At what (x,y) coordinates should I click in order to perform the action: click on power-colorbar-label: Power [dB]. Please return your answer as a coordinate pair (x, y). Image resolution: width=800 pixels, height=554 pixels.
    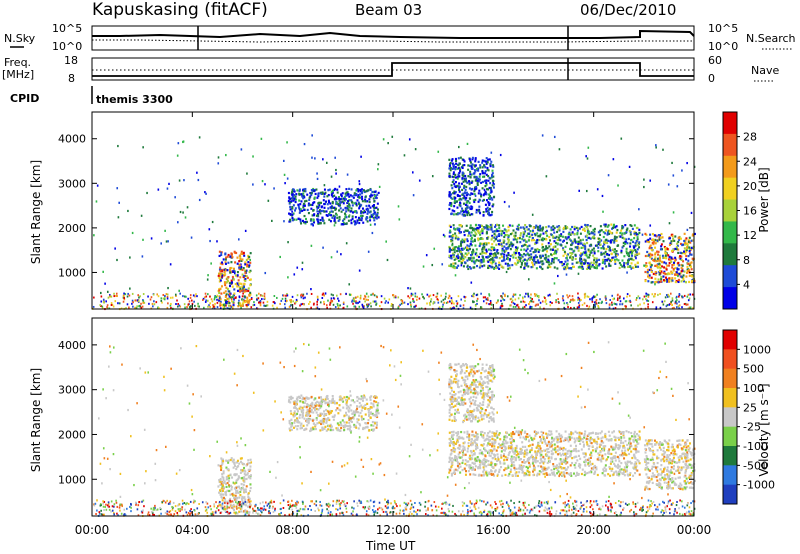
    Looking at the image, I should click on (764, 199).